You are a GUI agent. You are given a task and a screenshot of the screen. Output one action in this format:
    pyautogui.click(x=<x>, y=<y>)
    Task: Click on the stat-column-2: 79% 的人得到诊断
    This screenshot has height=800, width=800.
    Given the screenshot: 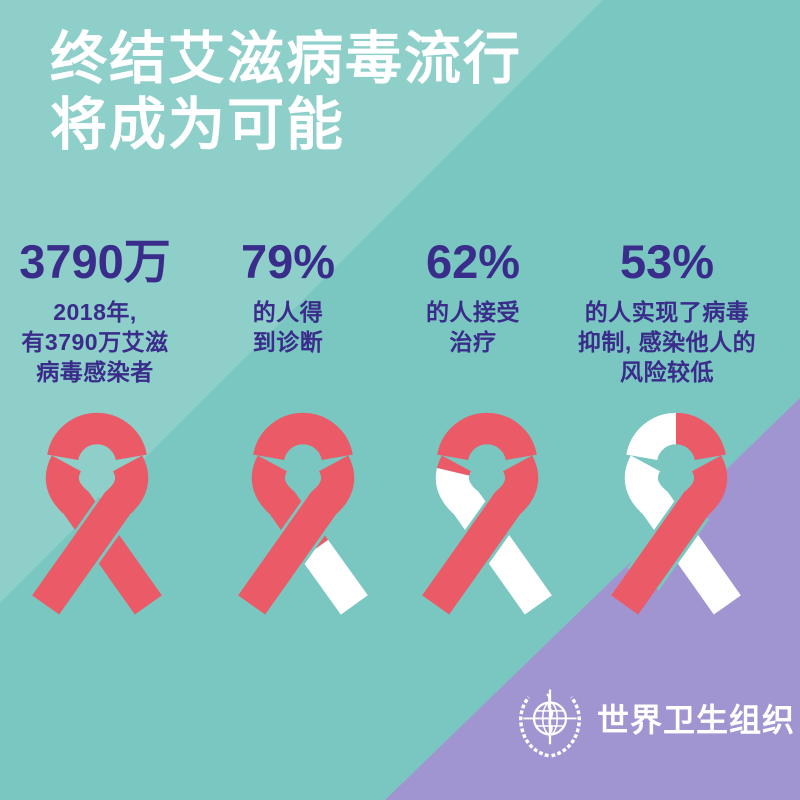 What is the action you would take?
    pyautogui.click(x=288, y=297)
    